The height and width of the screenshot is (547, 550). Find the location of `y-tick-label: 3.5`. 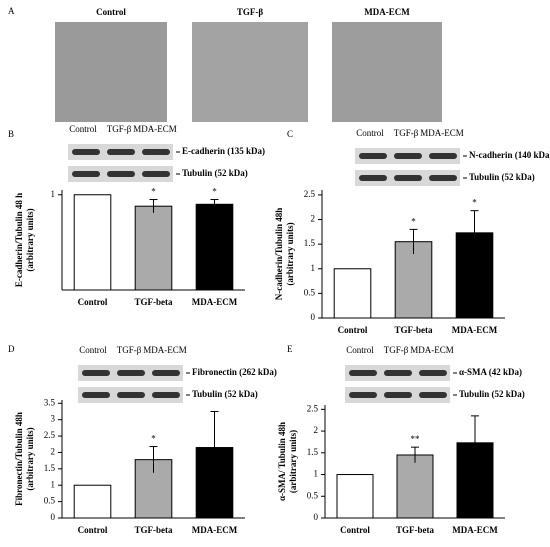

y-tick-label: 3.5 is located at coordinates (50, 402).